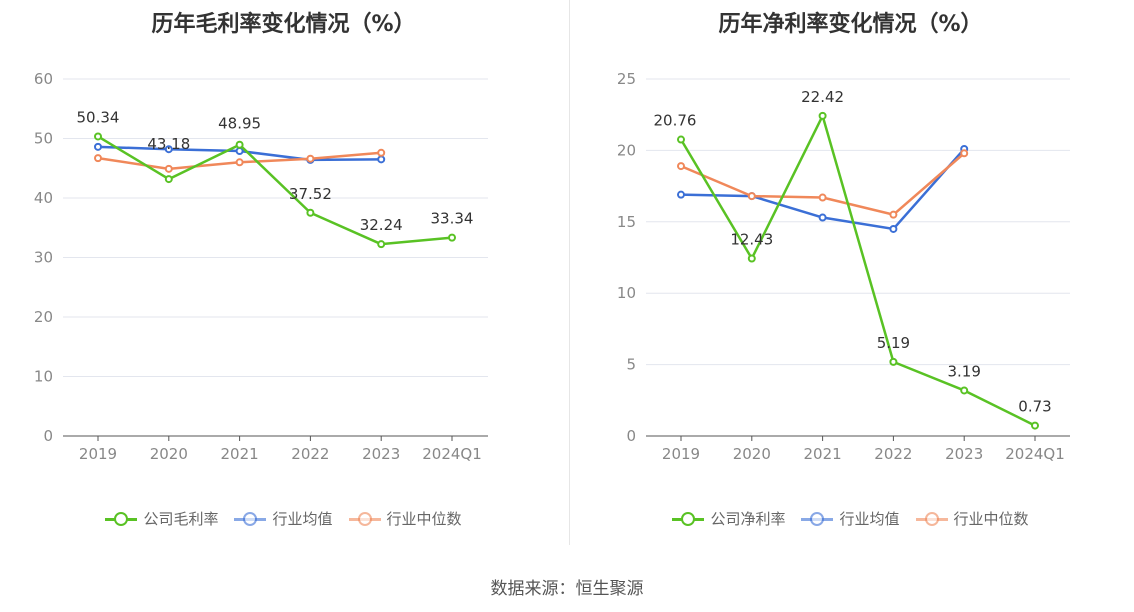 This screenshot has width=1134, height=612. I want to click on data-label: 22.42, so click(822, 97).